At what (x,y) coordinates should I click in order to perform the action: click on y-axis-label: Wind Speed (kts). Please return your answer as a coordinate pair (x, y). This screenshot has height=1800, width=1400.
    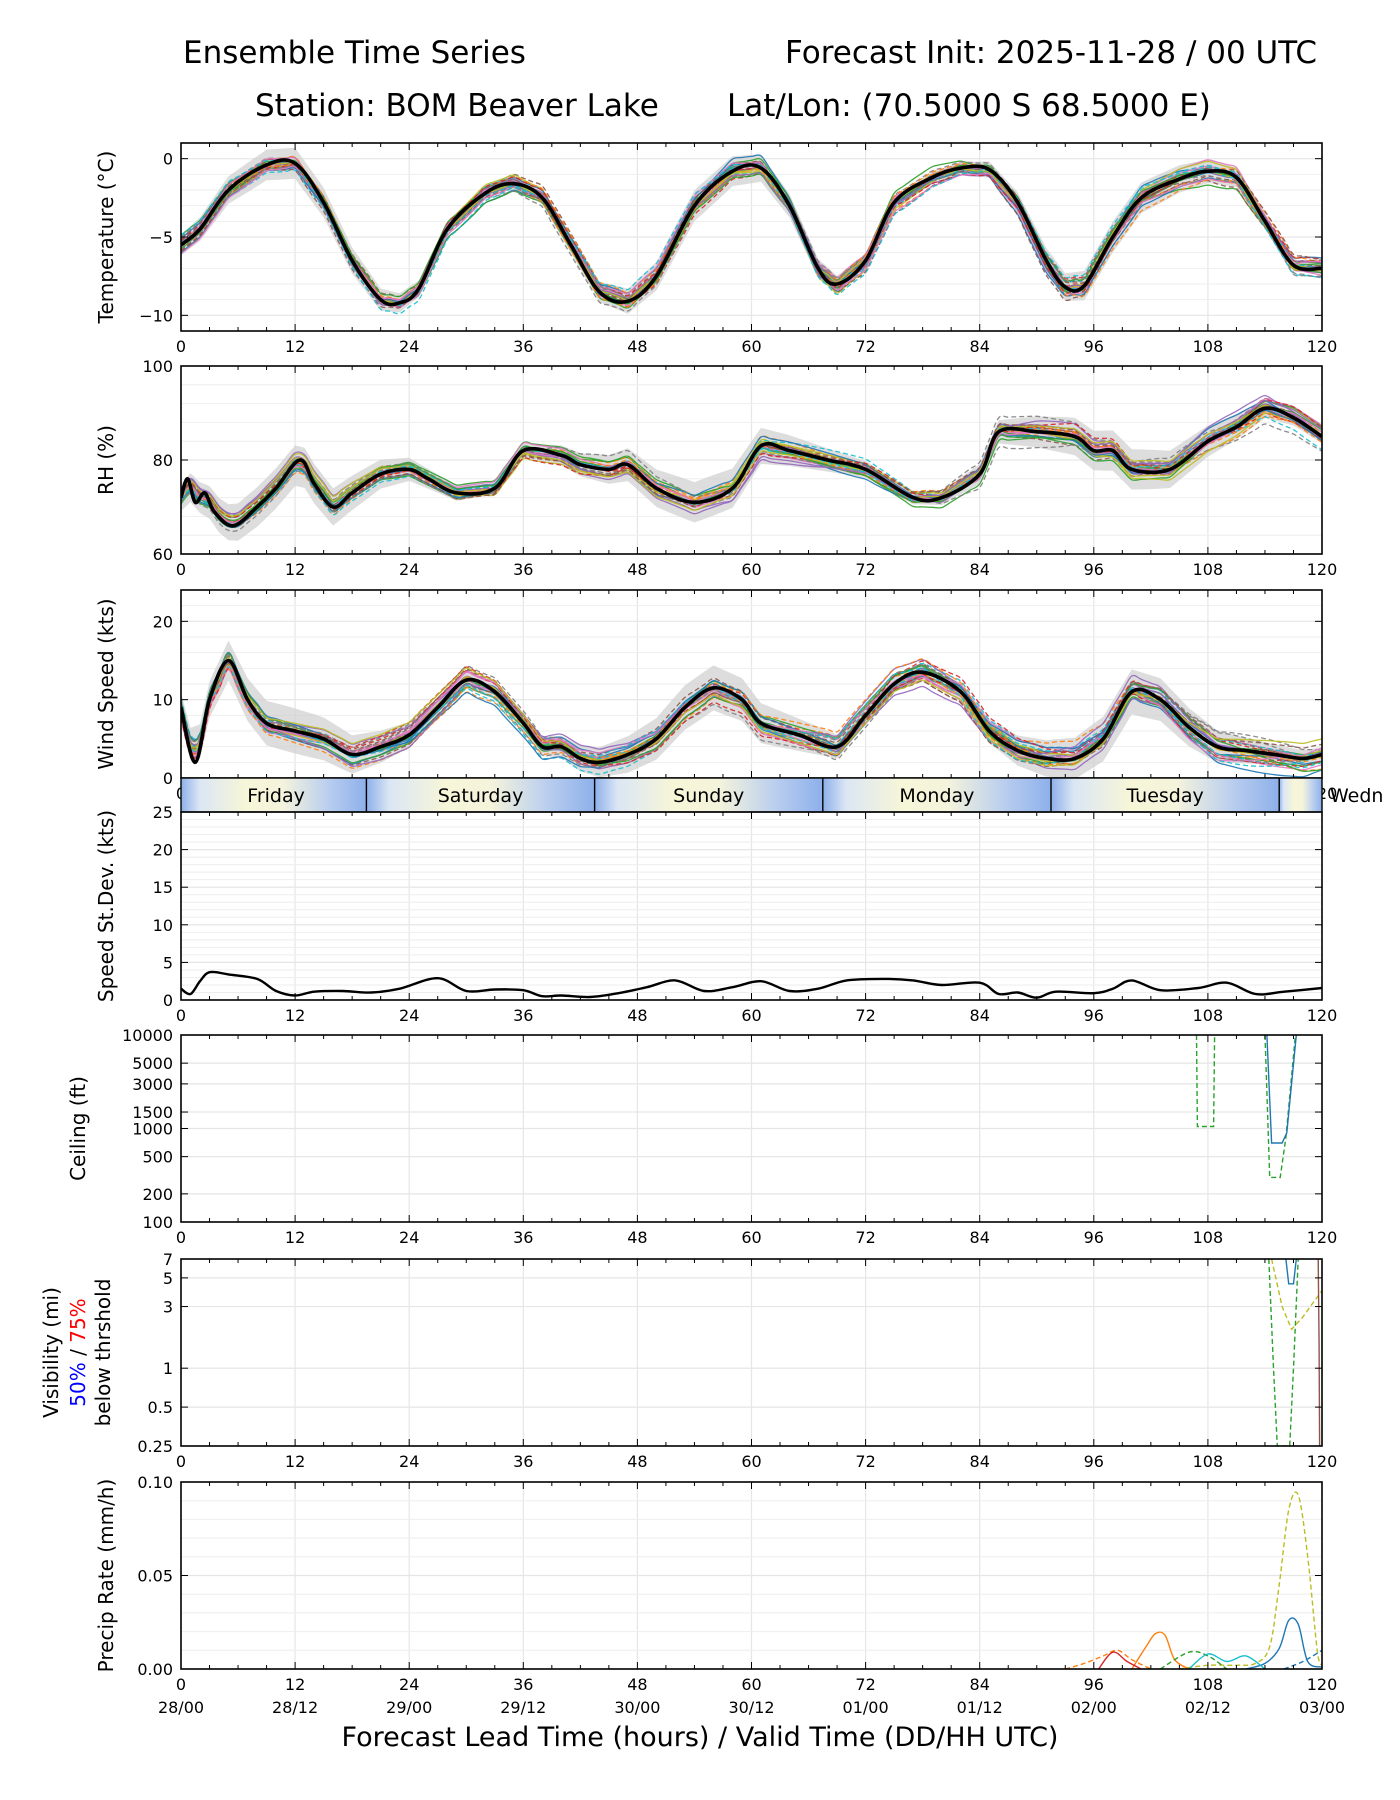
    Looking at the image, I should click on (106, 683).